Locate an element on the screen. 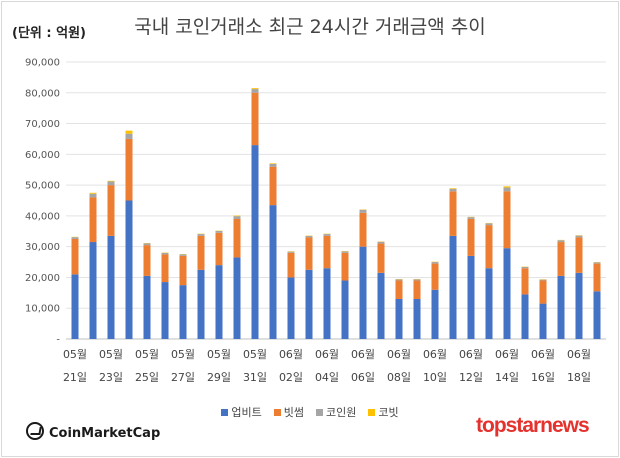  x-tick-label-day: 18일 is located at coordinates (579, 377).